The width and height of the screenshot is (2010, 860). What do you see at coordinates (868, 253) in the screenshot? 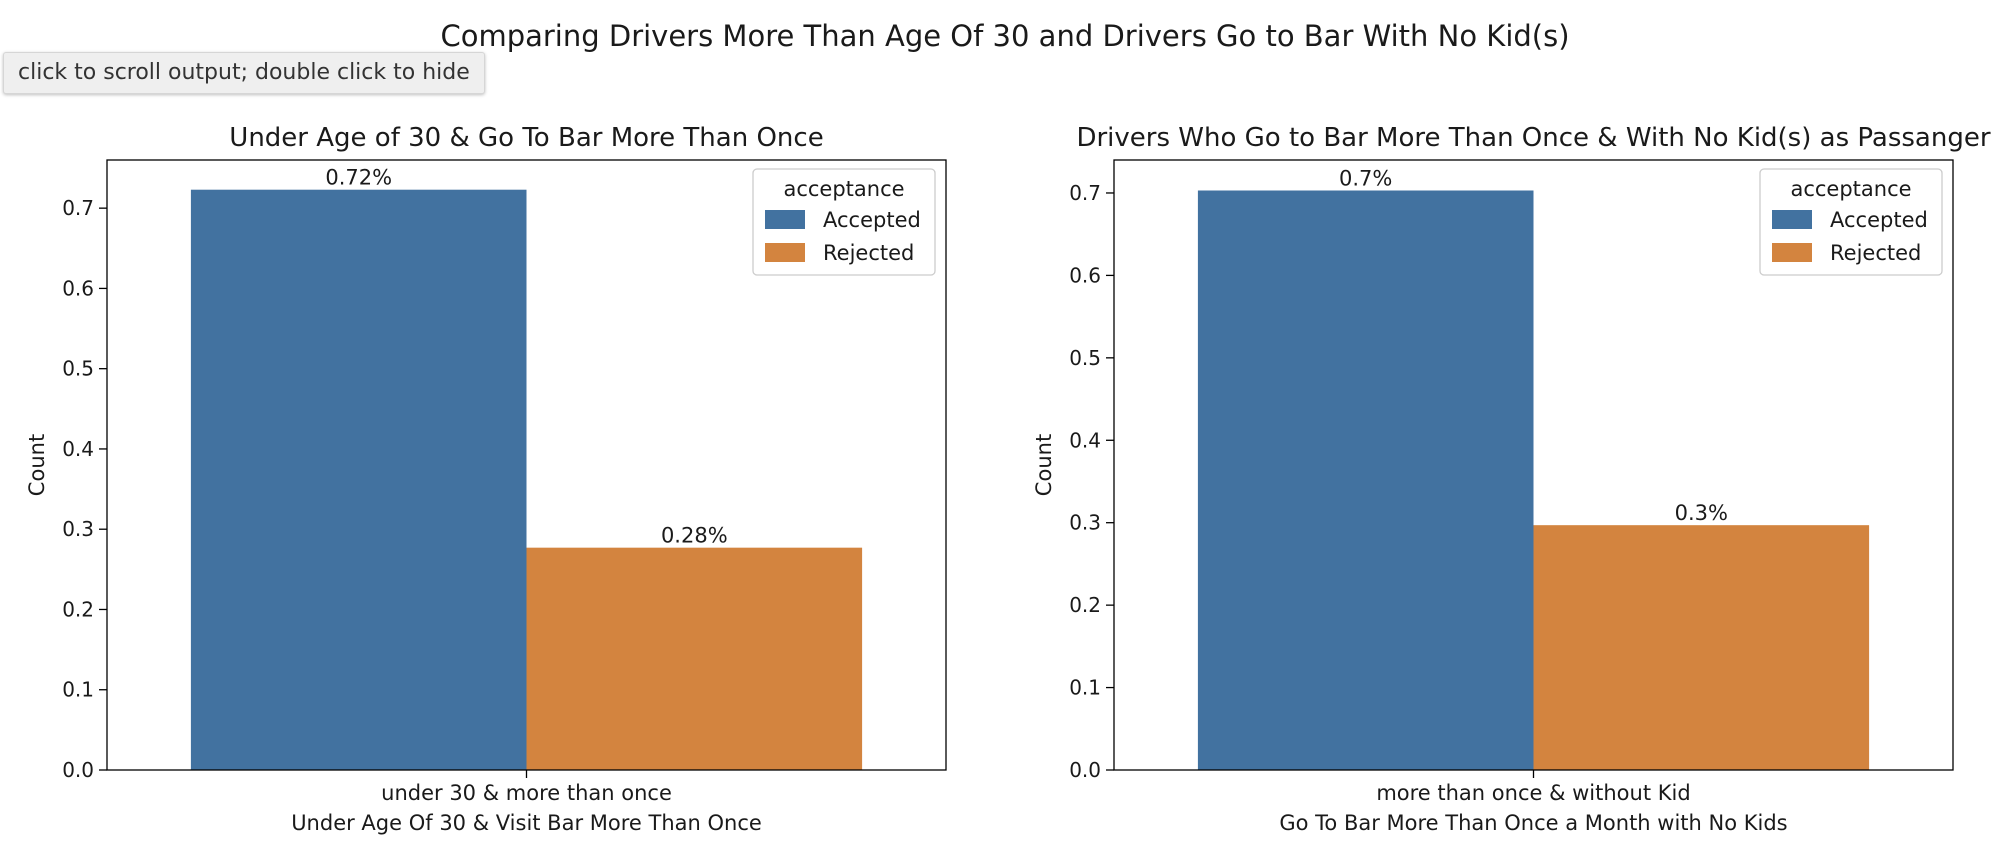
I see `chart1-legend-label-rejected: Rejected` at bounding box center [868, 253].